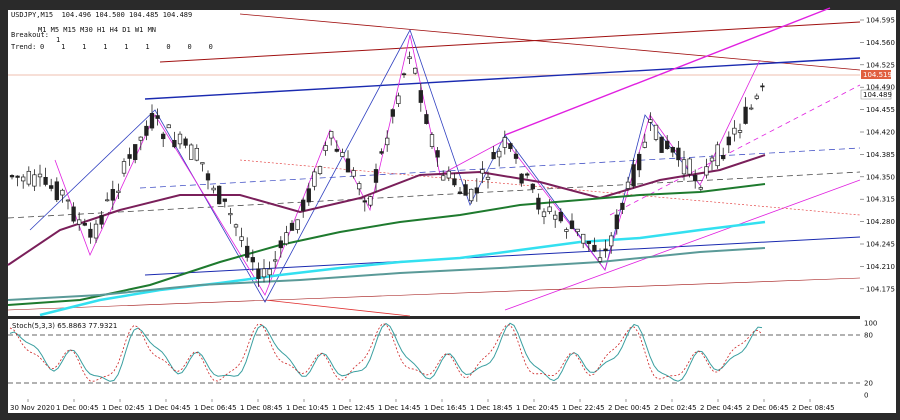 The image size is (900, 420). I want to click on price-tick-label: 104.315, so click(880, 200).